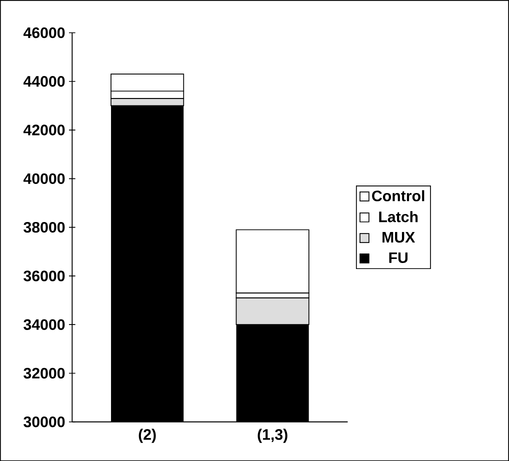 This screenshot has height=461, width=509. Describe the element at coordinates (399, 237) in the screenshot. I see `legend-label: MUX` at that location.